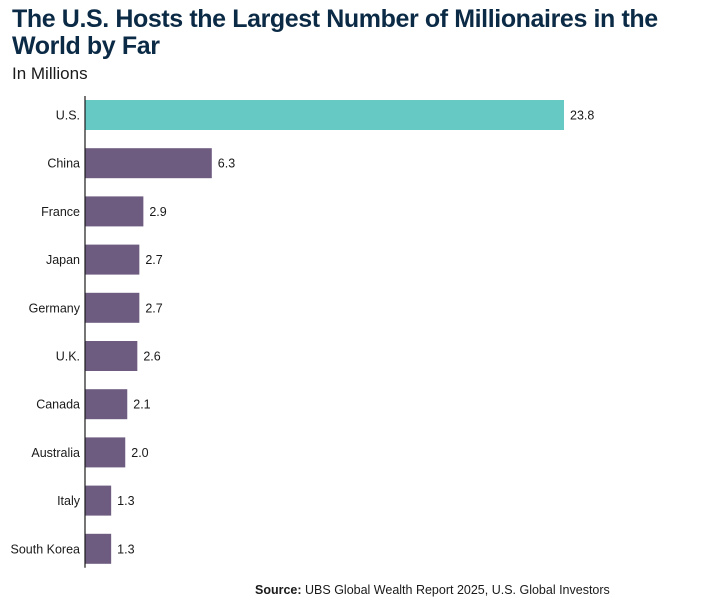 The width and height of the screenshot is (707, 610). Describe the element at coordinates (112, 259) in the screenshot. I see `bar-japan` at that location.